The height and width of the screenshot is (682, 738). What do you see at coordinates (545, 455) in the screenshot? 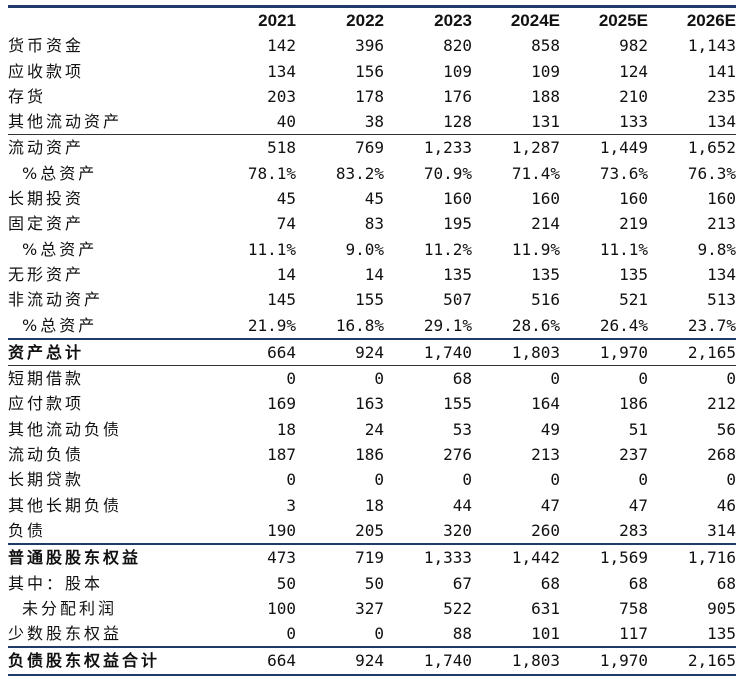
I see `value-cell: 213` at bounding box center [545, 455].